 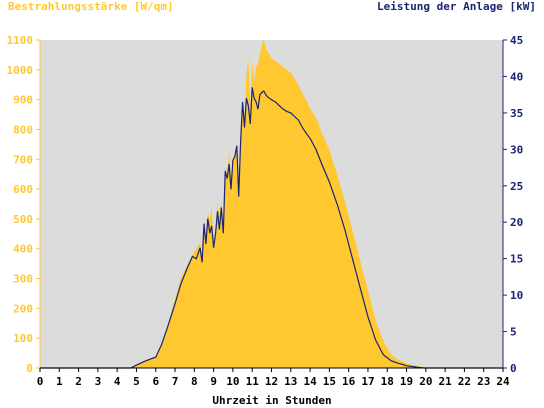 What do you see at coordinates (155, 381) in the screenshot?
I see `x-tick-label: 6` at bounding box center [155, 381].